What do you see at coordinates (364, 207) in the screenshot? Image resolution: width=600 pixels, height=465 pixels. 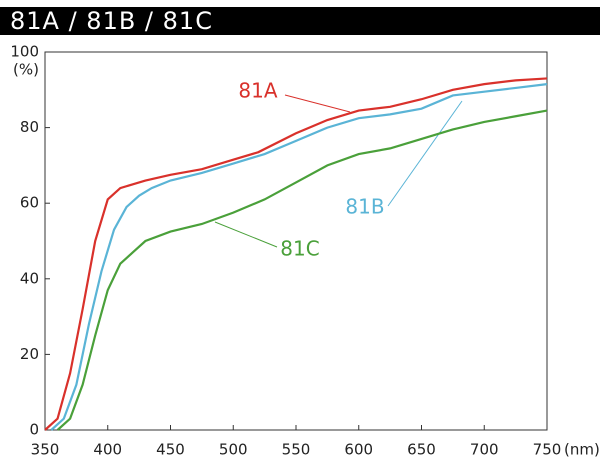 I see `series-label: 81B` at bounding box center [364, 207].